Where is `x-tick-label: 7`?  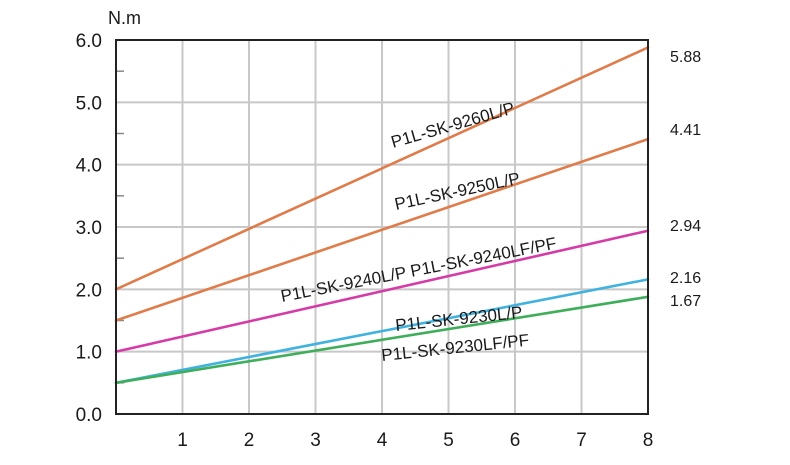 x-tick-label: 7 is located at coordinates (581, 440).